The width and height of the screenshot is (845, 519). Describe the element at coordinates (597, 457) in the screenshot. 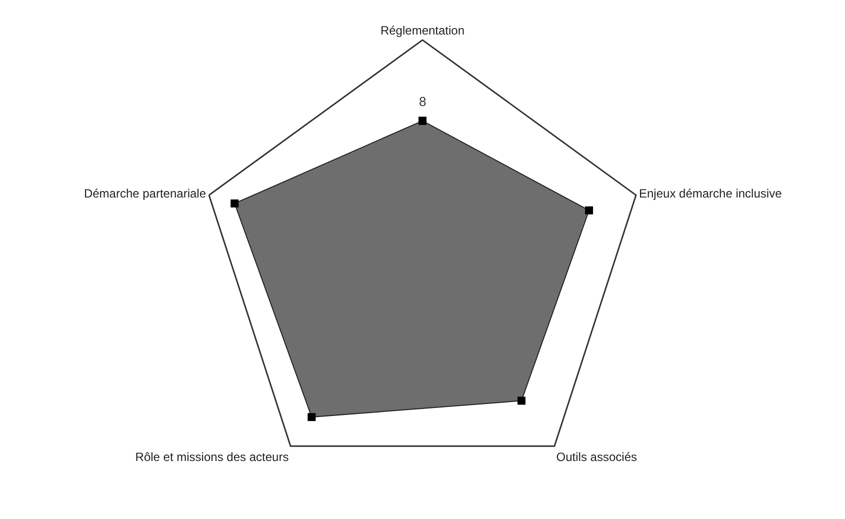

I see `spoke-label: Outils associés` at that location.